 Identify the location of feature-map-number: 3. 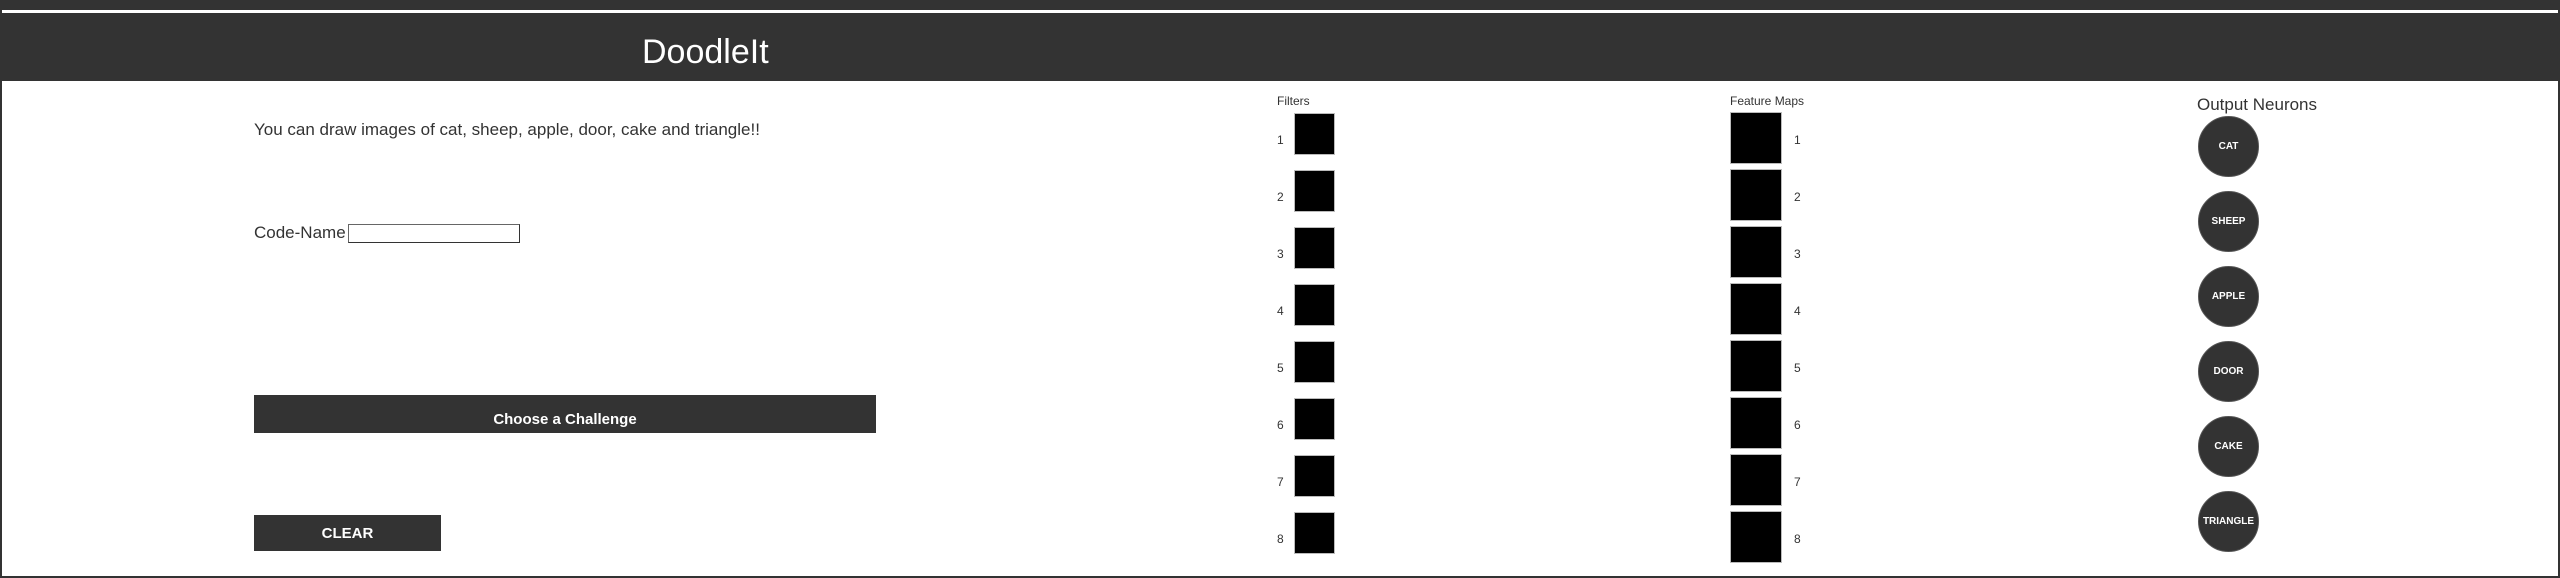
(1797, 254).